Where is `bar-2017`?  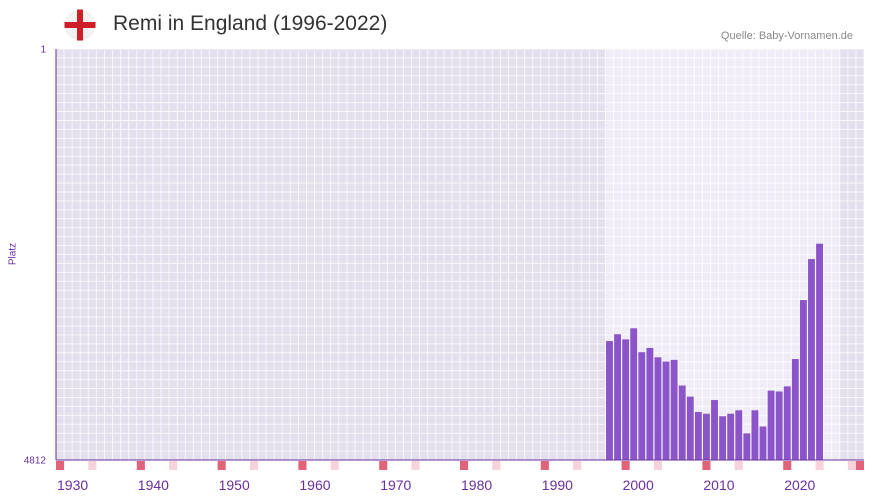 bar-2017 is located at coordinates (779, 425).